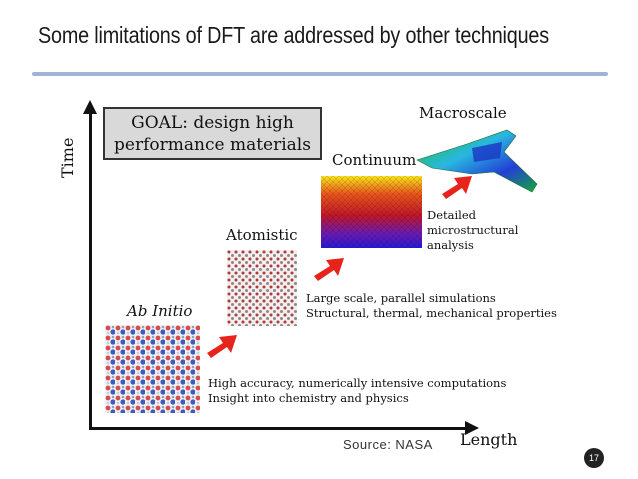 This screenshot has height=479, width=638. What do you see at coordinates (262, 235) in the screenshot?
I see `stage-atomistic-label: Atomistic` at bounding box center [262, 235].